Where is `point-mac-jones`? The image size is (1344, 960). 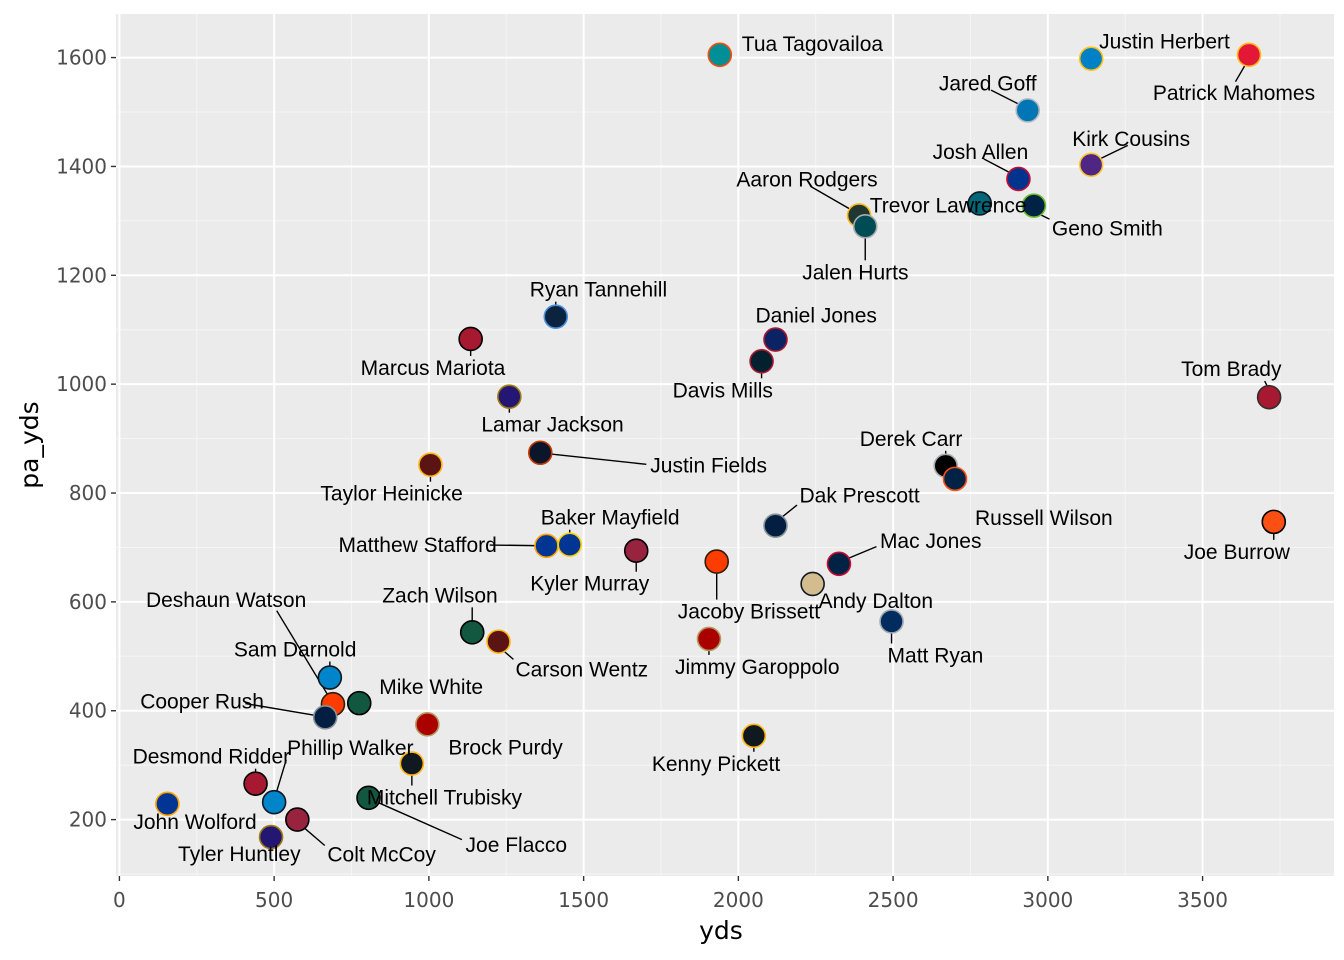
point-mac-jones is located at coordinates (839, 564).